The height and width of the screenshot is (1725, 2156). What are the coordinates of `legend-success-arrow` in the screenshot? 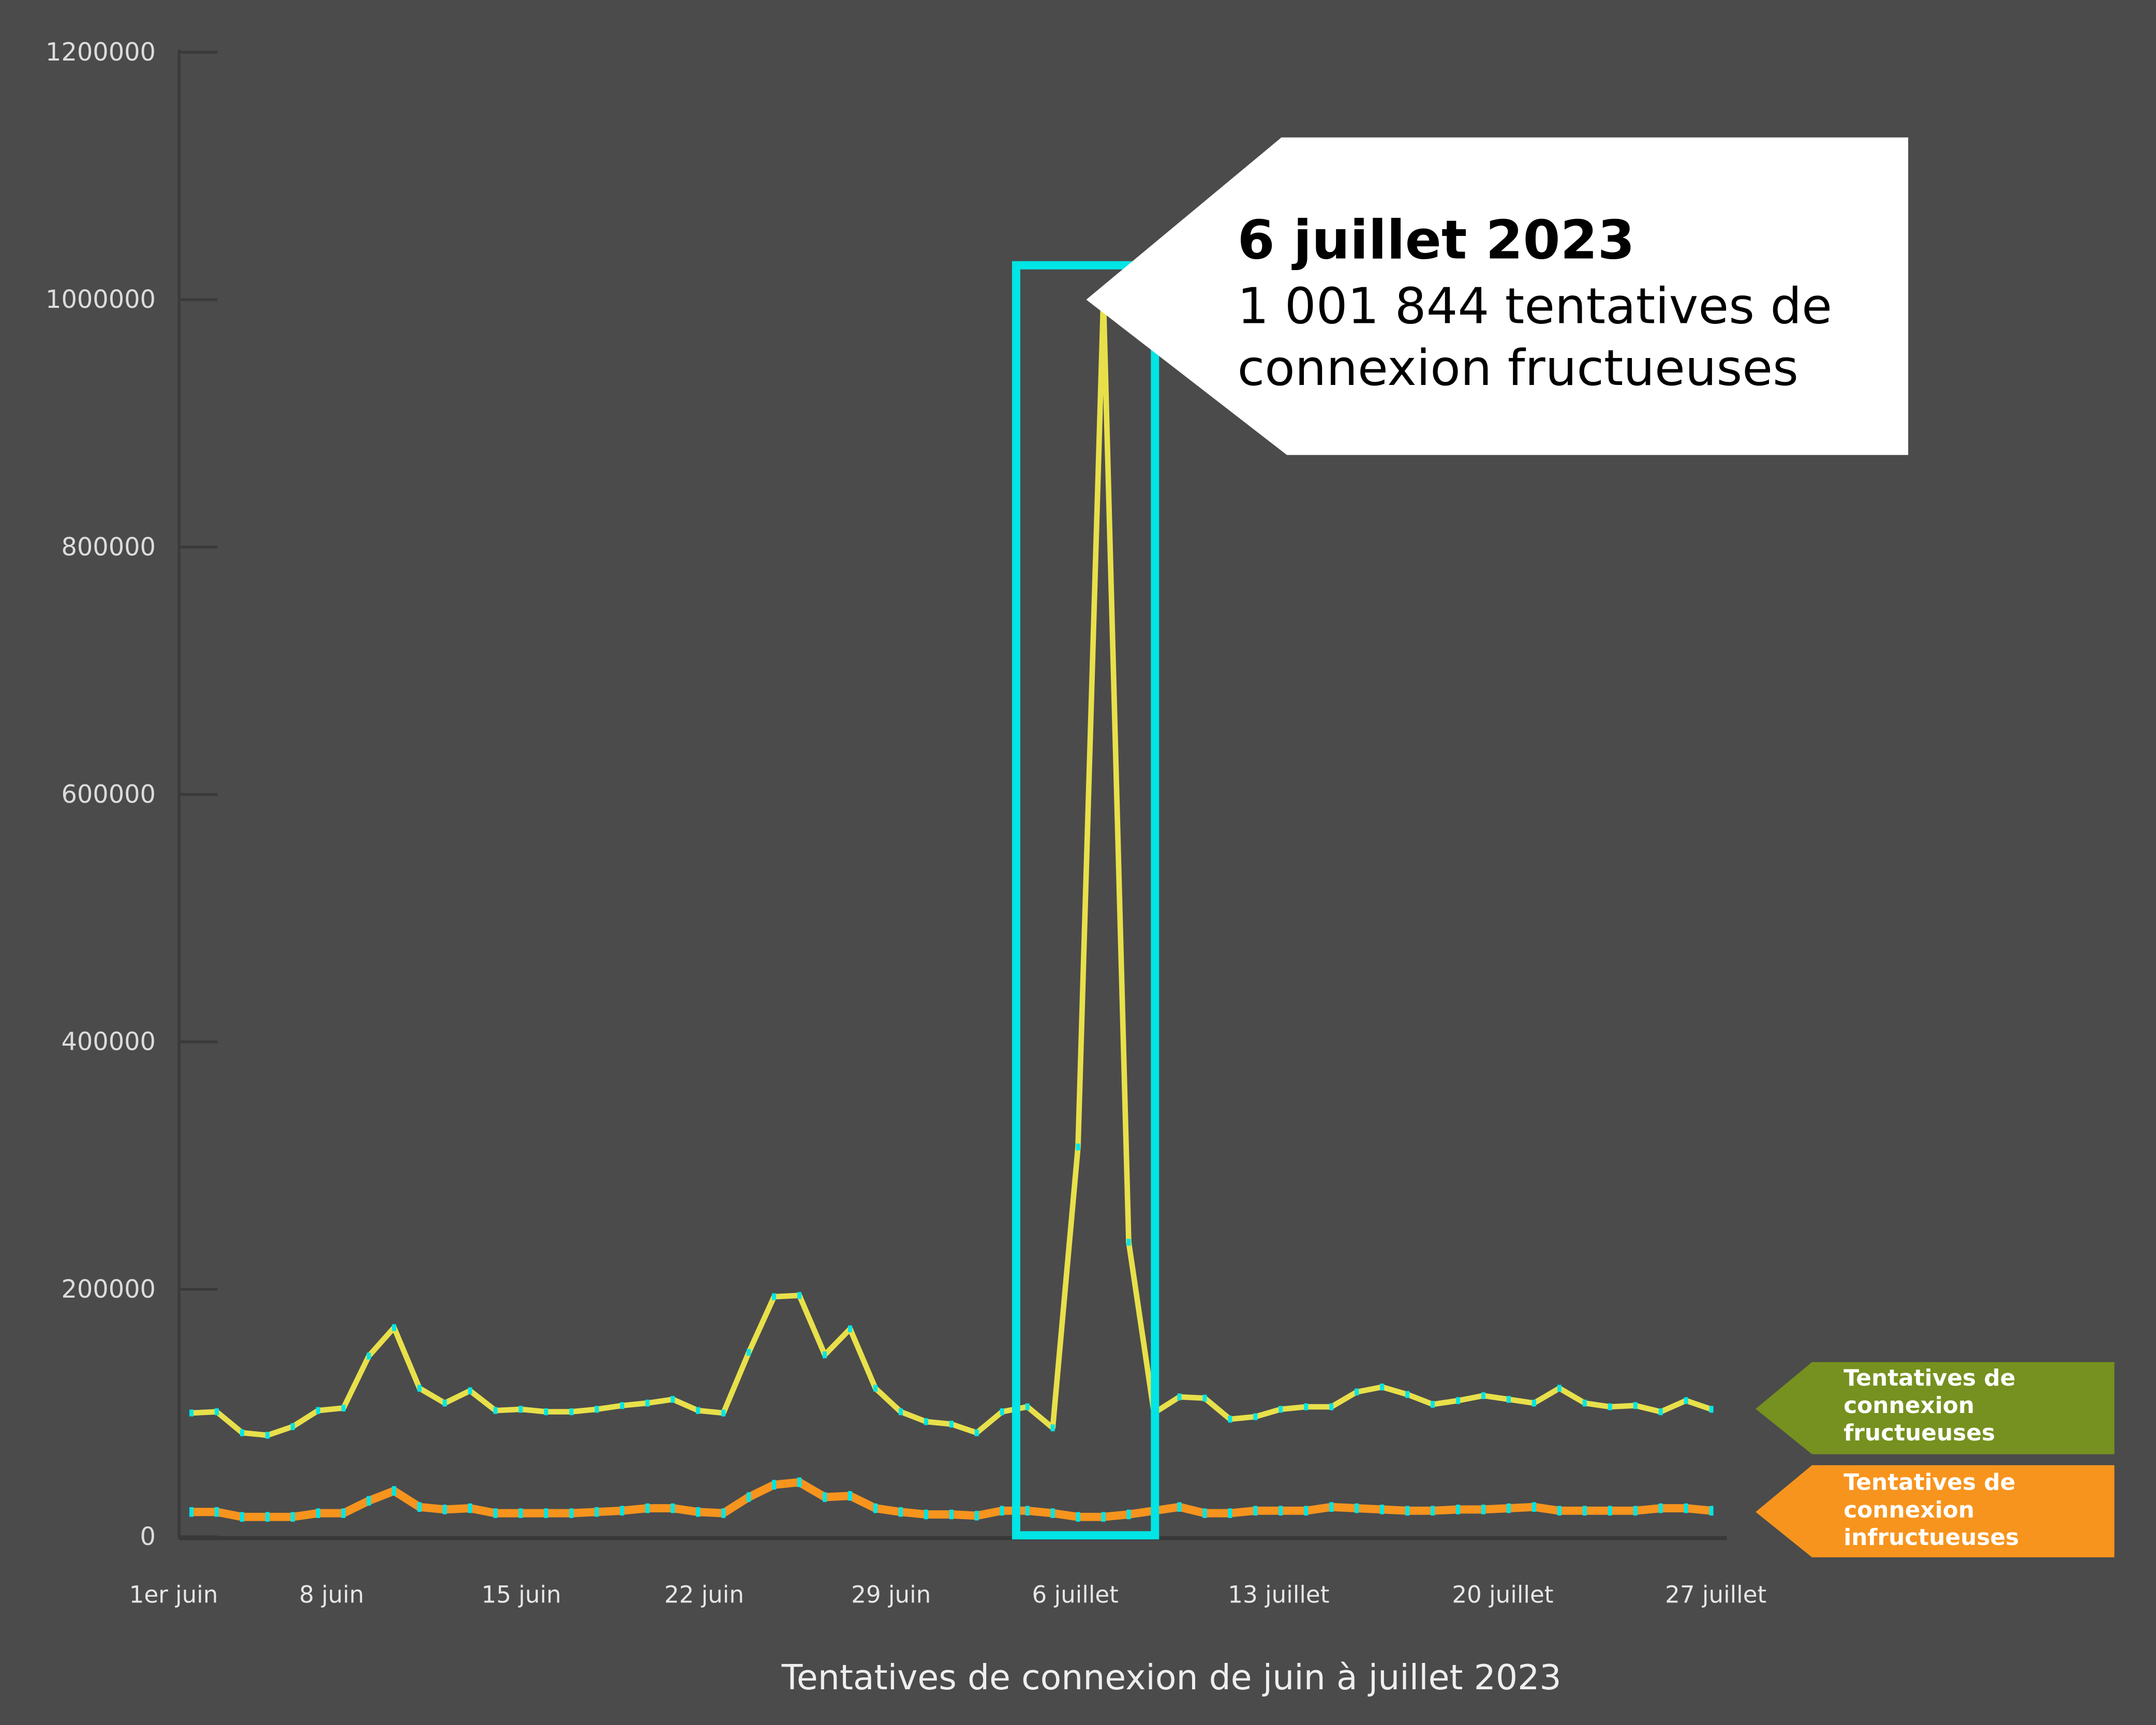 It's located at (1935, 1408).